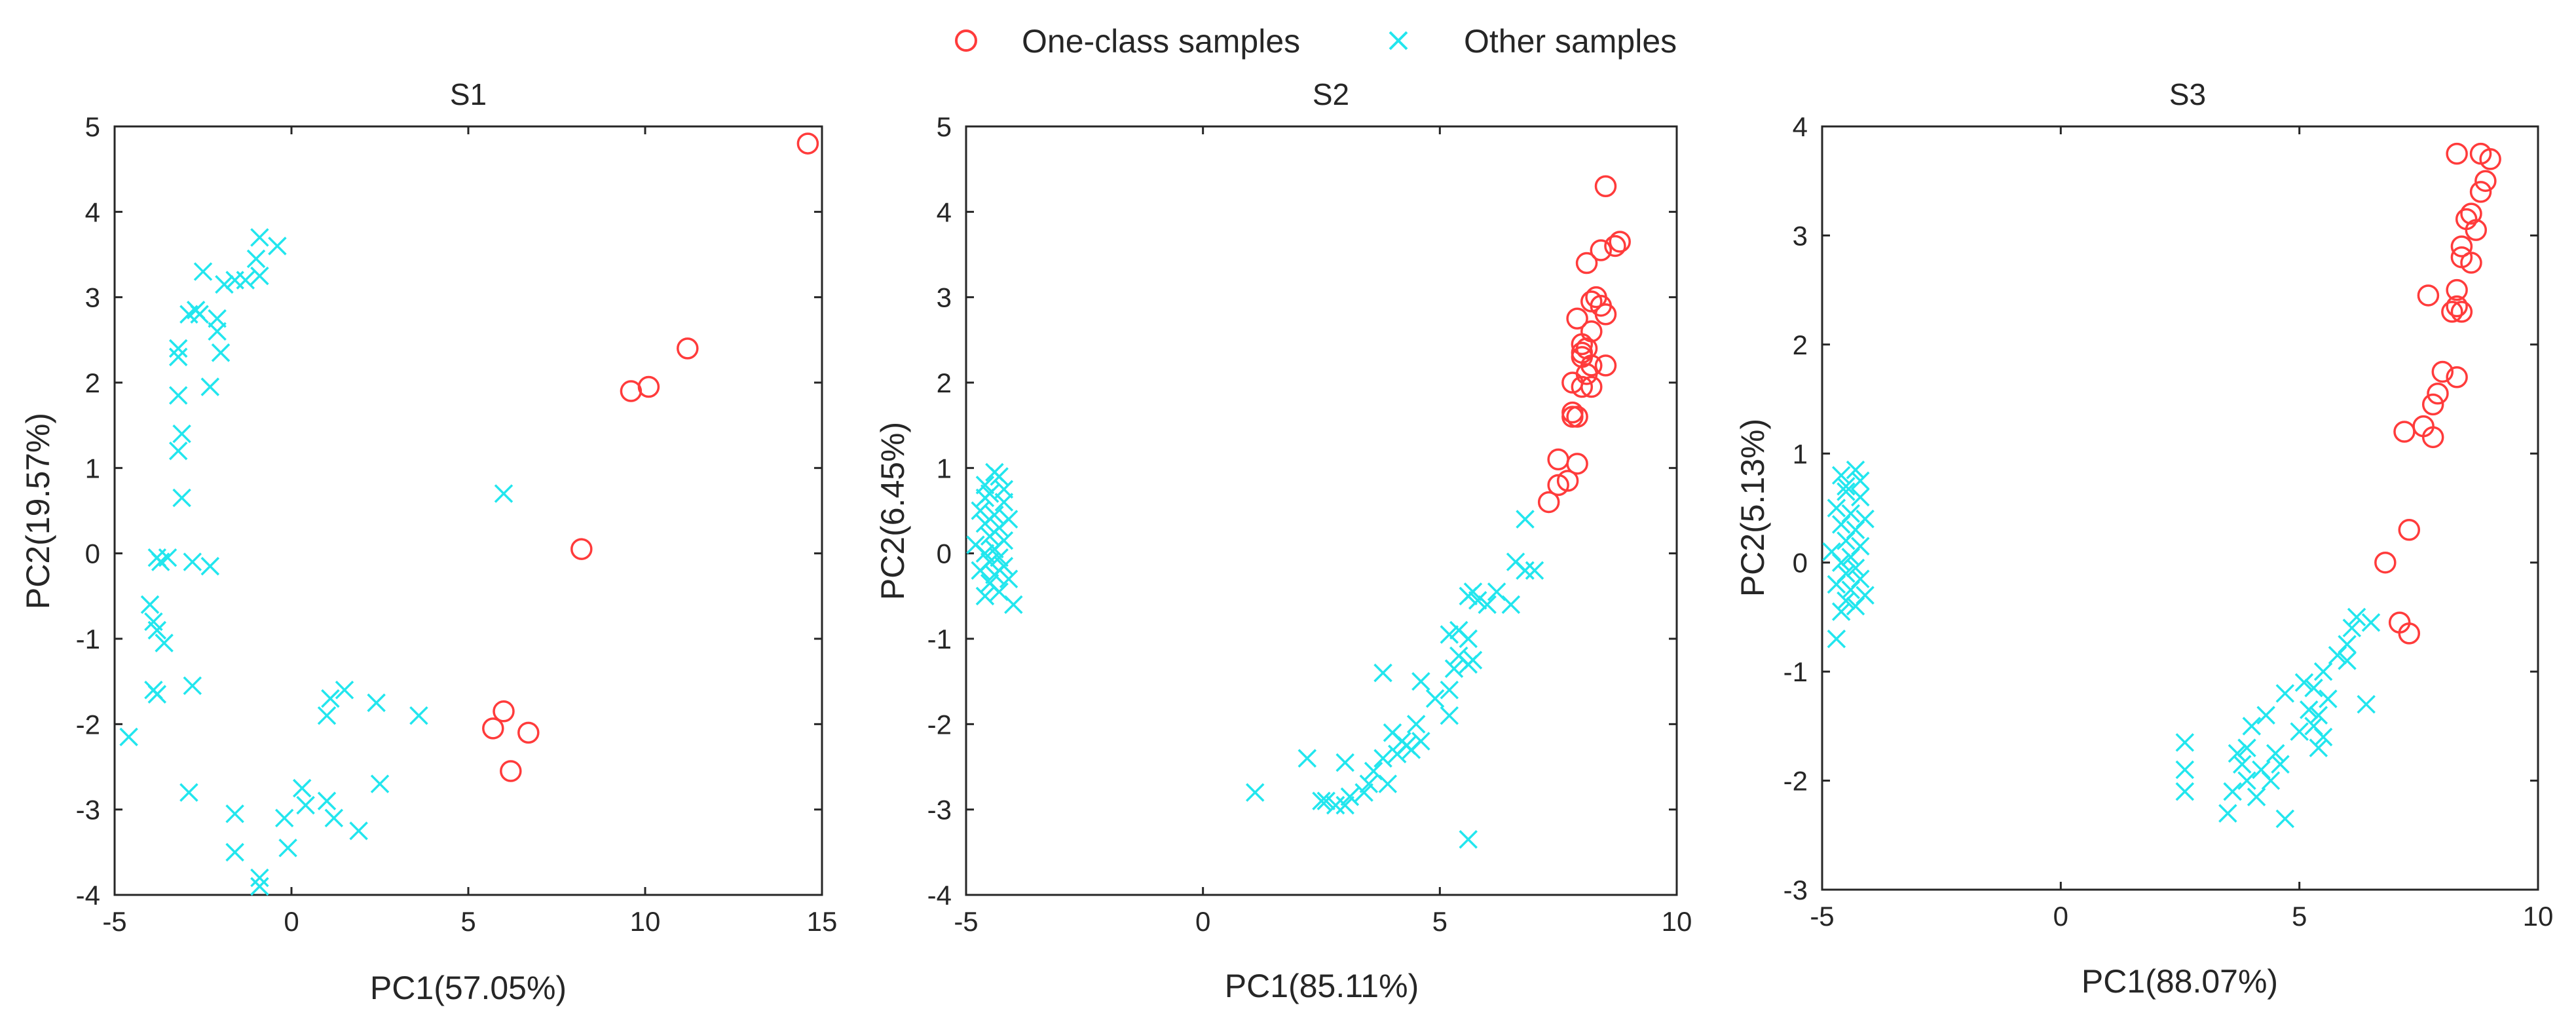 The height and width of the screenshot is (1022, 2576). I want to click on y-tick-label: 1, so click(92, 468).